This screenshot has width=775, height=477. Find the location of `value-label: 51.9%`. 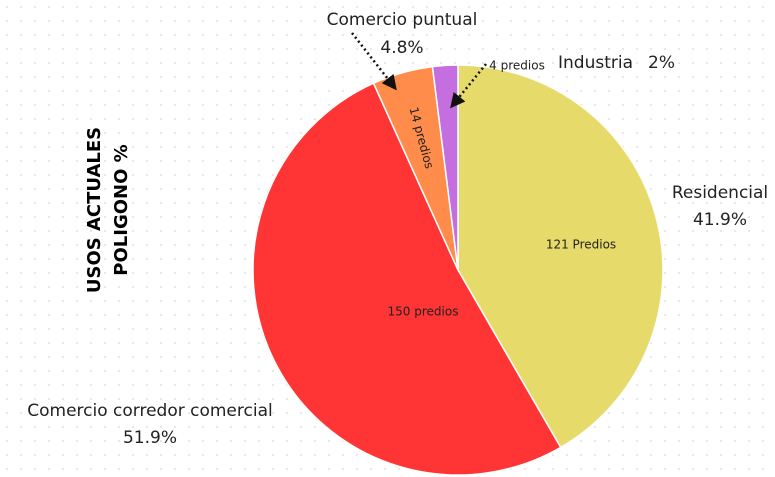

value-label: 51.9% is located at coordinates (150, 438).